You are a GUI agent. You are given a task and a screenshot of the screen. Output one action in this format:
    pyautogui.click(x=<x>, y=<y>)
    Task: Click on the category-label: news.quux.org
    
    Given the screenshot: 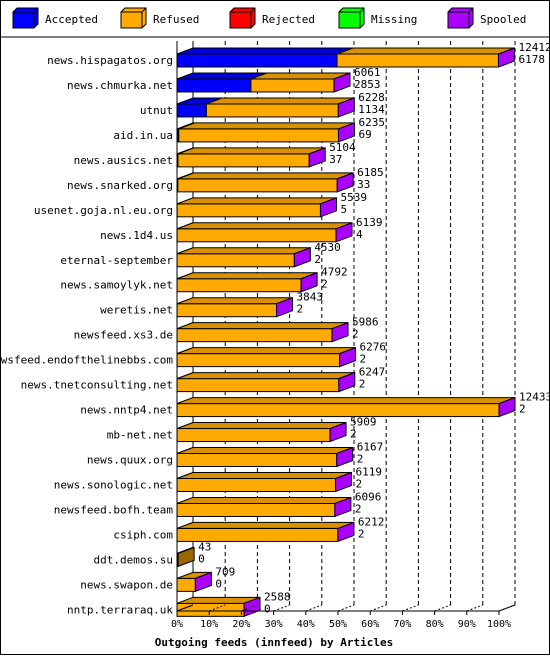 What is the action you would take?
    pyautogui.click(x=130, y=460)
    